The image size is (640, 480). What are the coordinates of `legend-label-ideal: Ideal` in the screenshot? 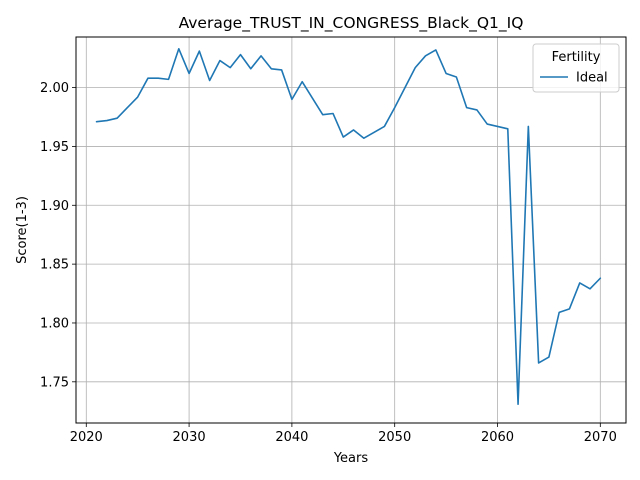 It's located at (592, 78).